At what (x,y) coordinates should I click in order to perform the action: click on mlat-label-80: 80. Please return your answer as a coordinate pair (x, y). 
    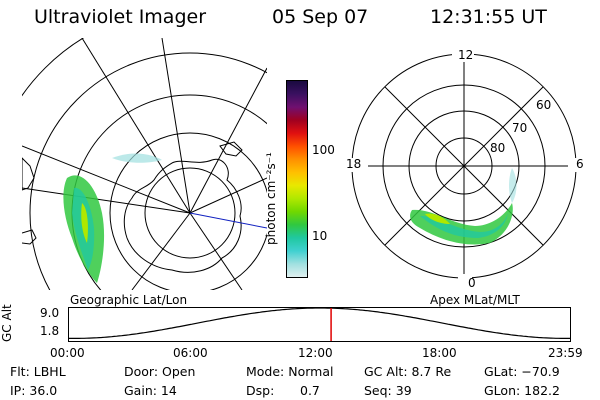
    Looking at the image, I should click on (498, 148).